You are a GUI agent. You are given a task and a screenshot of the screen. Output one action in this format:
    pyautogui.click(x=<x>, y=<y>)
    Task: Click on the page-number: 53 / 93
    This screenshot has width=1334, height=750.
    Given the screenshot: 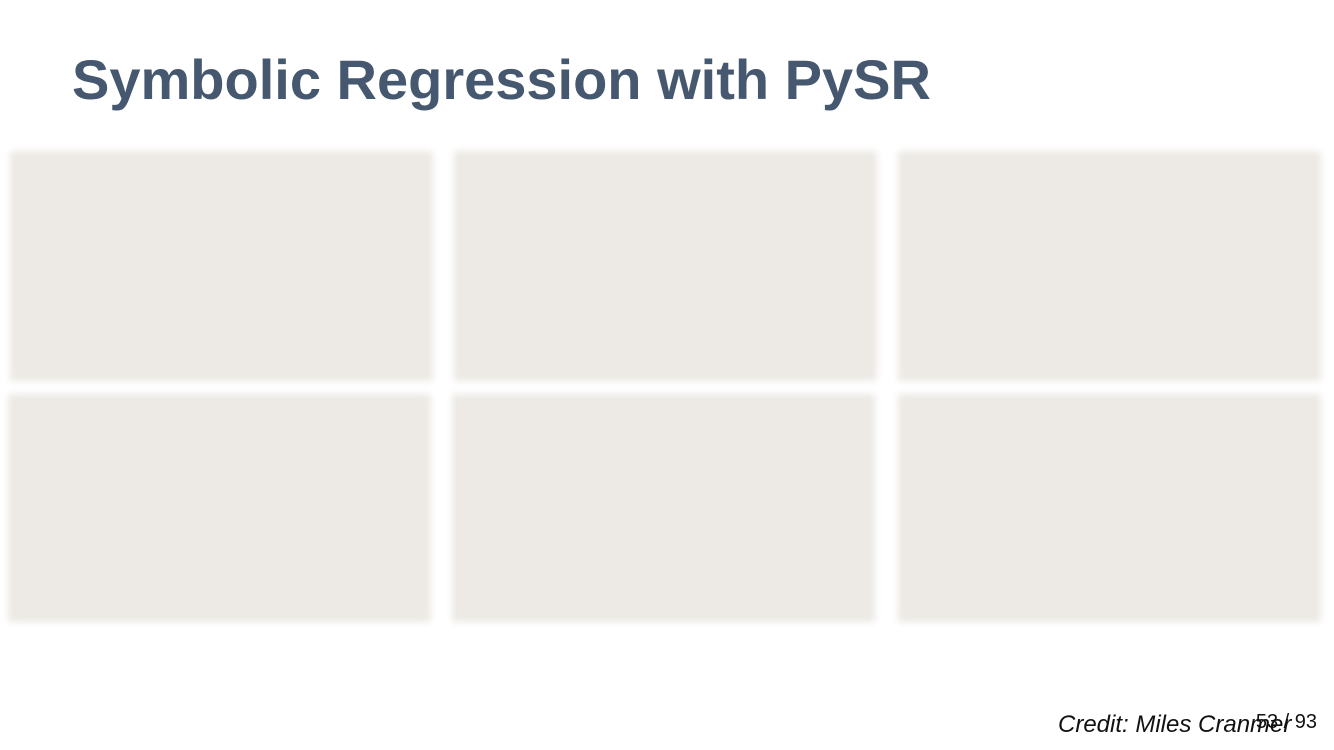 What is the action you would take?
    pyautogui.click(x=1286, y=722)
    